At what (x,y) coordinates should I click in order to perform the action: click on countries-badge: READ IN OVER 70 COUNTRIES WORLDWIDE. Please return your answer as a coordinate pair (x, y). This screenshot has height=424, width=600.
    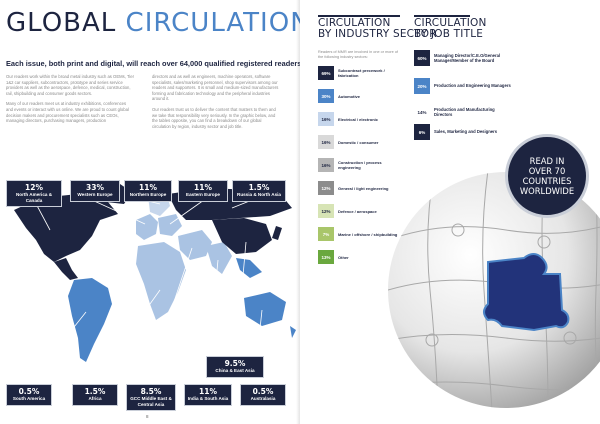
    Looking at the image, I should click on (547, 176).